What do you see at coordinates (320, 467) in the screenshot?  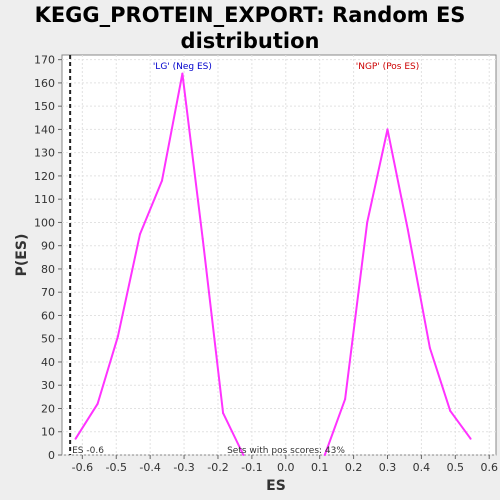 I see `x-tick-label: 0.1` at bounding box center [320, 467].